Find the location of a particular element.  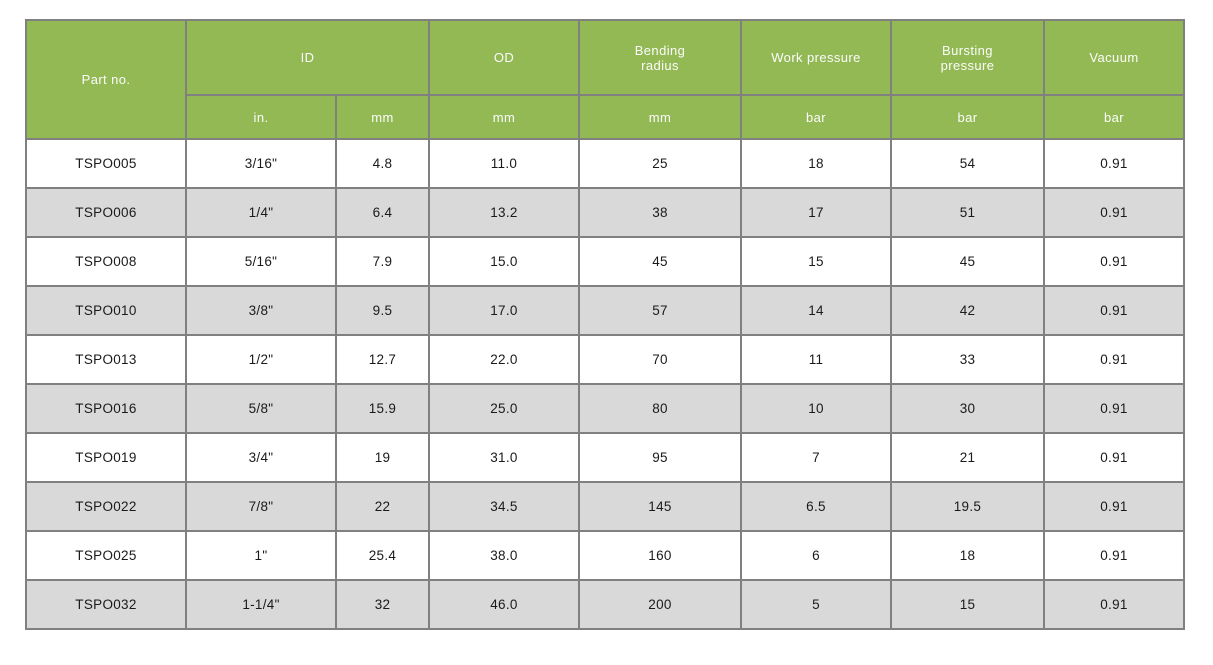

table-row: TSPO022 7/8" 22 34.5 145 6.5 19.5 0.91 is located at coordinates (605, 506).